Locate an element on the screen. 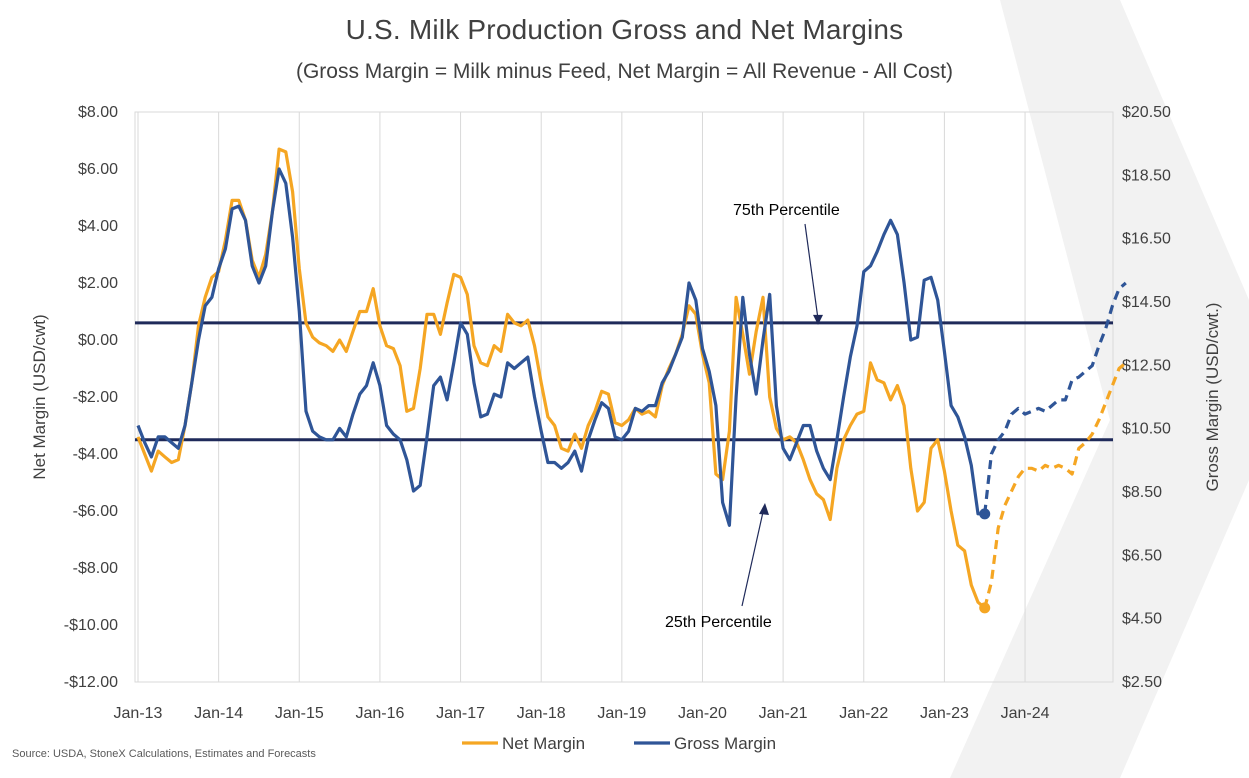 The image size is (1249, 778). x-tick-label: Jan-16 is located at coordinates (379, 713).